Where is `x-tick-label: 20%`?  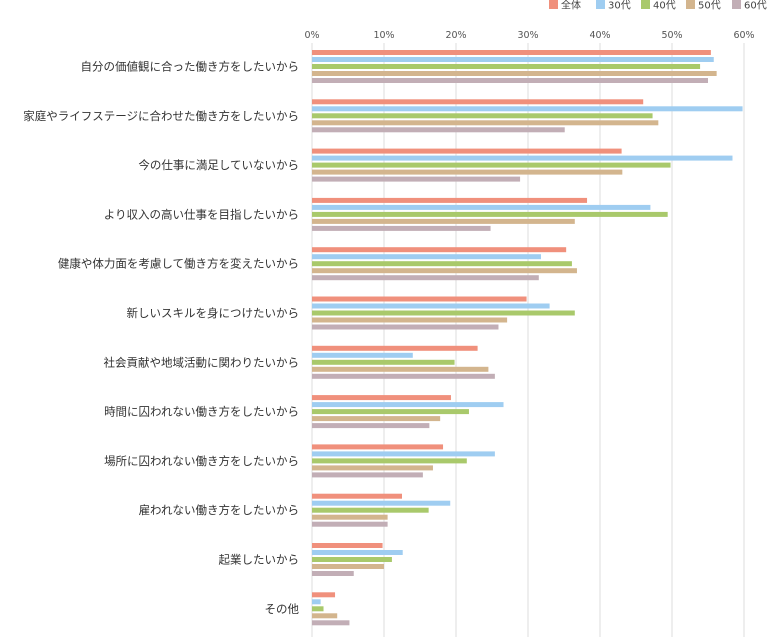 x-tick-label: 20% is located at coordinates (455, 35).